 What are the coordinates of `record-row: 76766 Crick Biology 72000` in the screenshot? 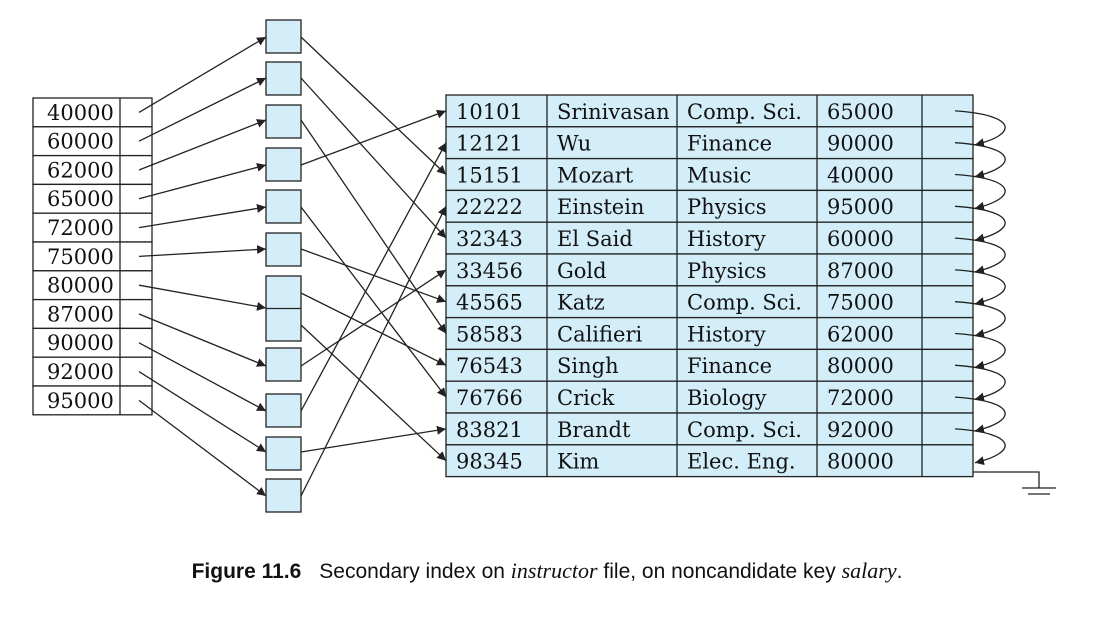 It's located at (709, 397).